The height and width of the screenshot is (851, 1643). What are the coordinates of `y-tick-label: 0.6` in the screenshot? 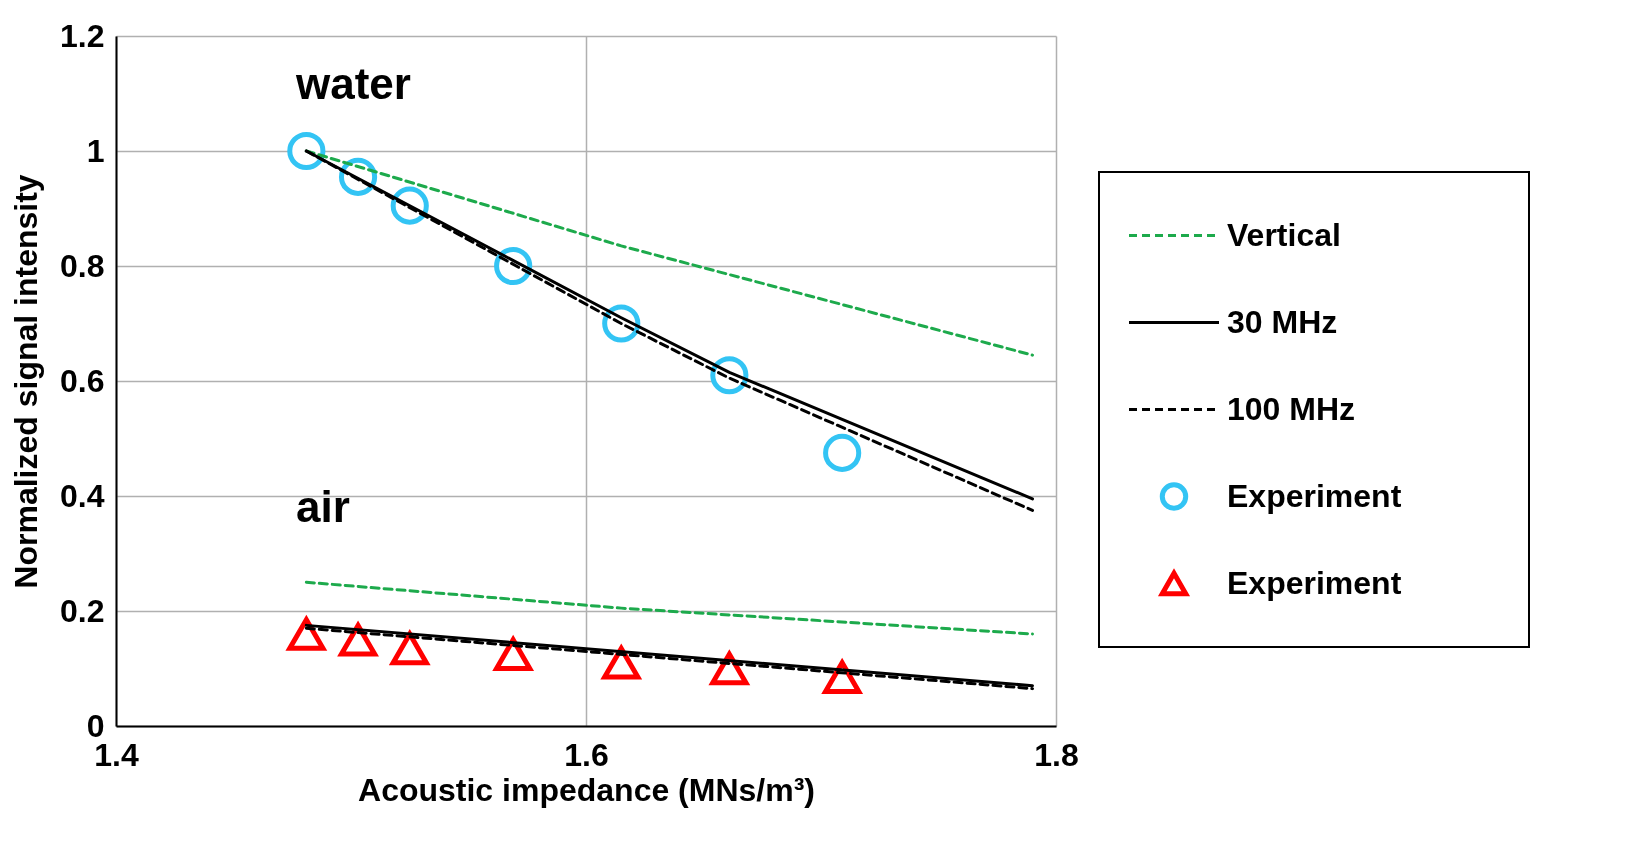 It's located at (82, 380).